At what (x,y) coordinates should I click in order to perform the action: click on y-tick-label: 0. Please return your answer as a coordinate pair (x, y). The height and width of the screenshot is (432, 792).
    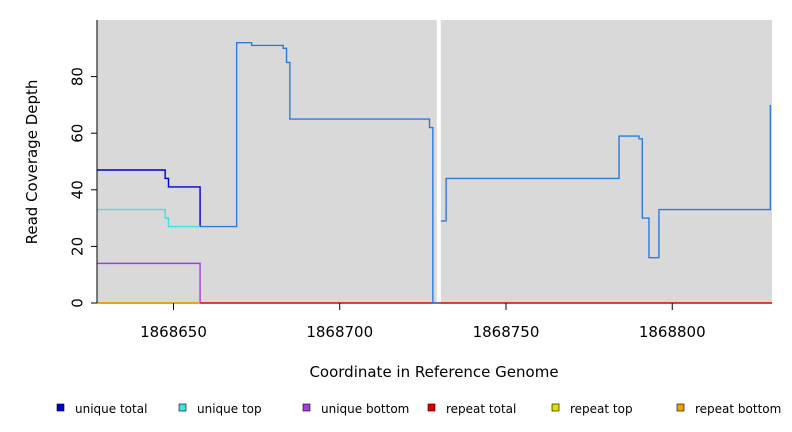
    Looking at the image, I should click on (77, 303).